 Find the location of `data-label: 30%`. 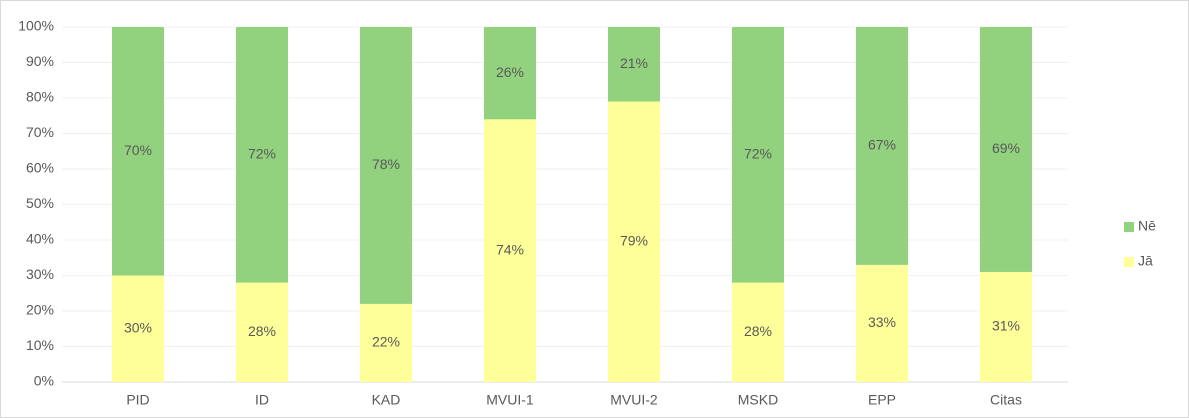

data-label: 30% is located at coordinates (138, 327).